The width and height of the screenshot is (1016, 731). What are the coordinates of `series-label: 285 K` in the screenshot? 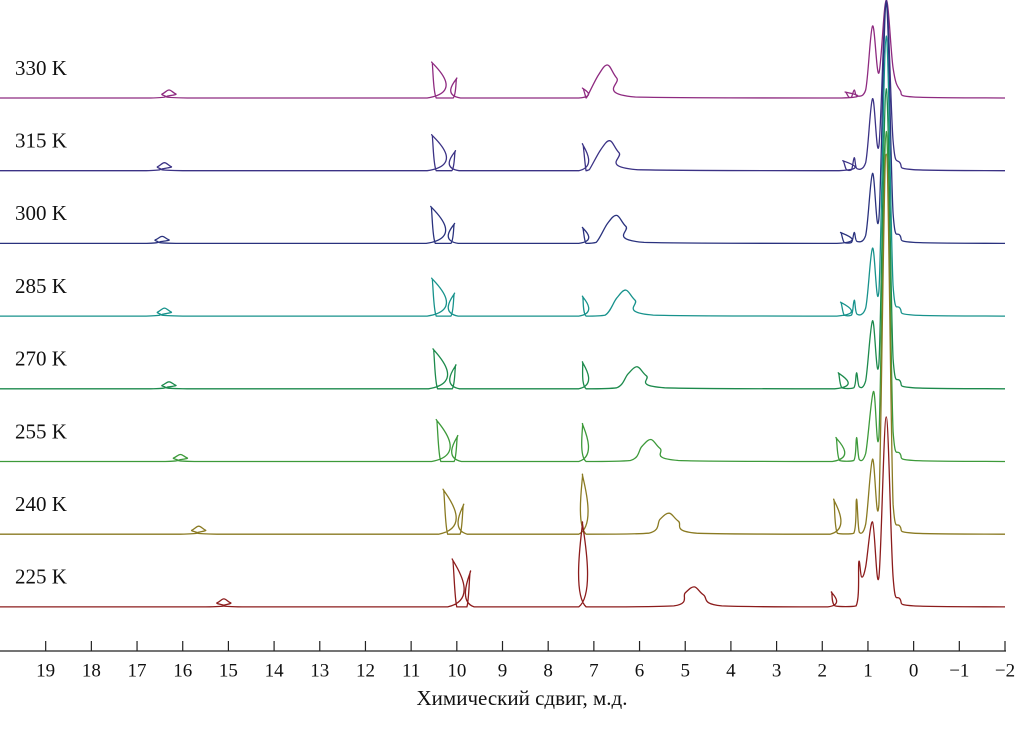 It's located at (41, 286).